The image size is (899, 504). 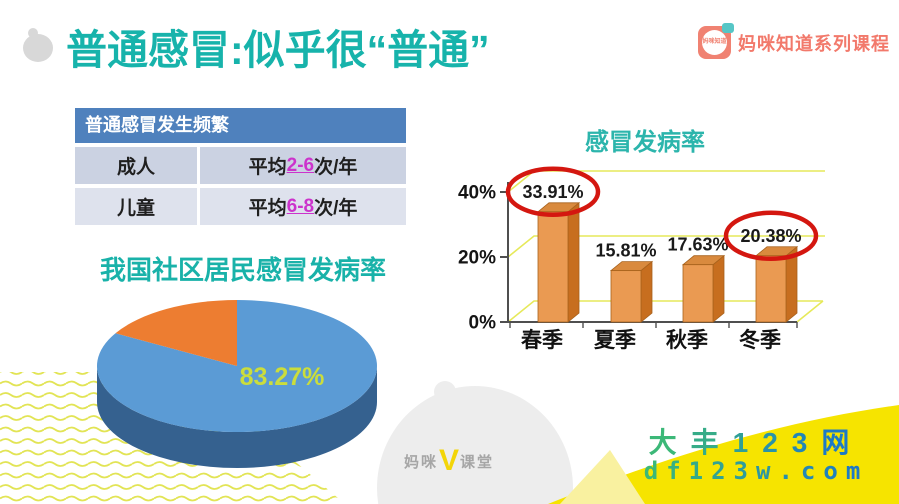 What do you see at coordinates (236, 384) in the screenshot?
I see `pie-chart: 83.27%` at bounding box center [236, 384].